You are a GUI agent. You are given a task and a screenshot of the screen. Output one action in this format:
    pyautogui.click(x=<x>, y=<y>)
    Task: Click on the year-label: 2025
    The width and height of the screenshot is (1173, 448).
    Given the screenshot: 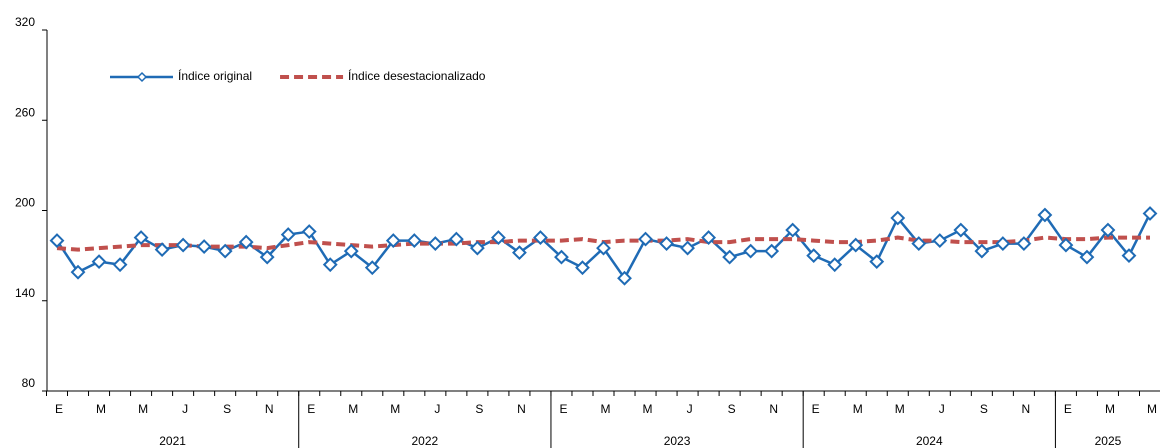 What is the action you would take?
    pyautogui.click(x=1108, y=441)
    